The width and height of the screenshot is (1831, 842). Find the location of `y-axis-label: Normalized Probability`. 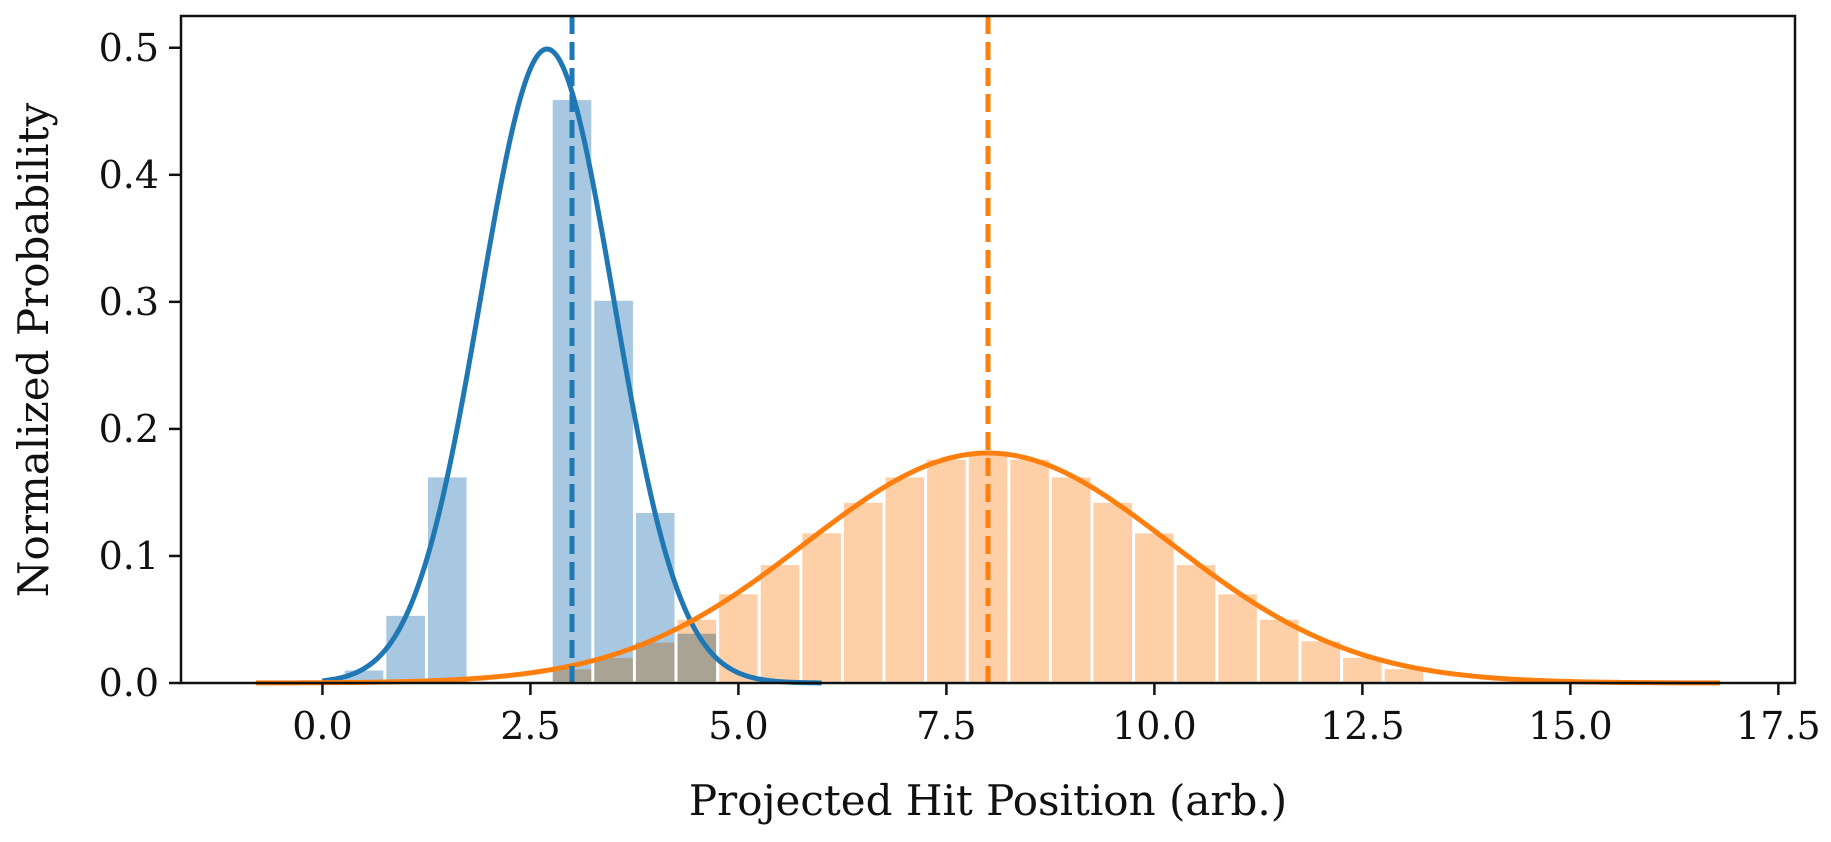

y-axis-label: Normalized Probability is located at coordinates (33, 350).